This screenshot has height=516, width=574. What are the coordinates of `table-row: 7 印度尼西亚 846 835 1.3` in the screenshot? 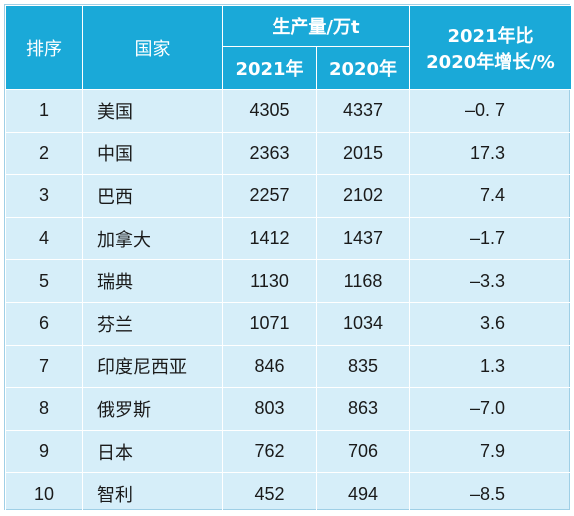 It's located at (288, 366).